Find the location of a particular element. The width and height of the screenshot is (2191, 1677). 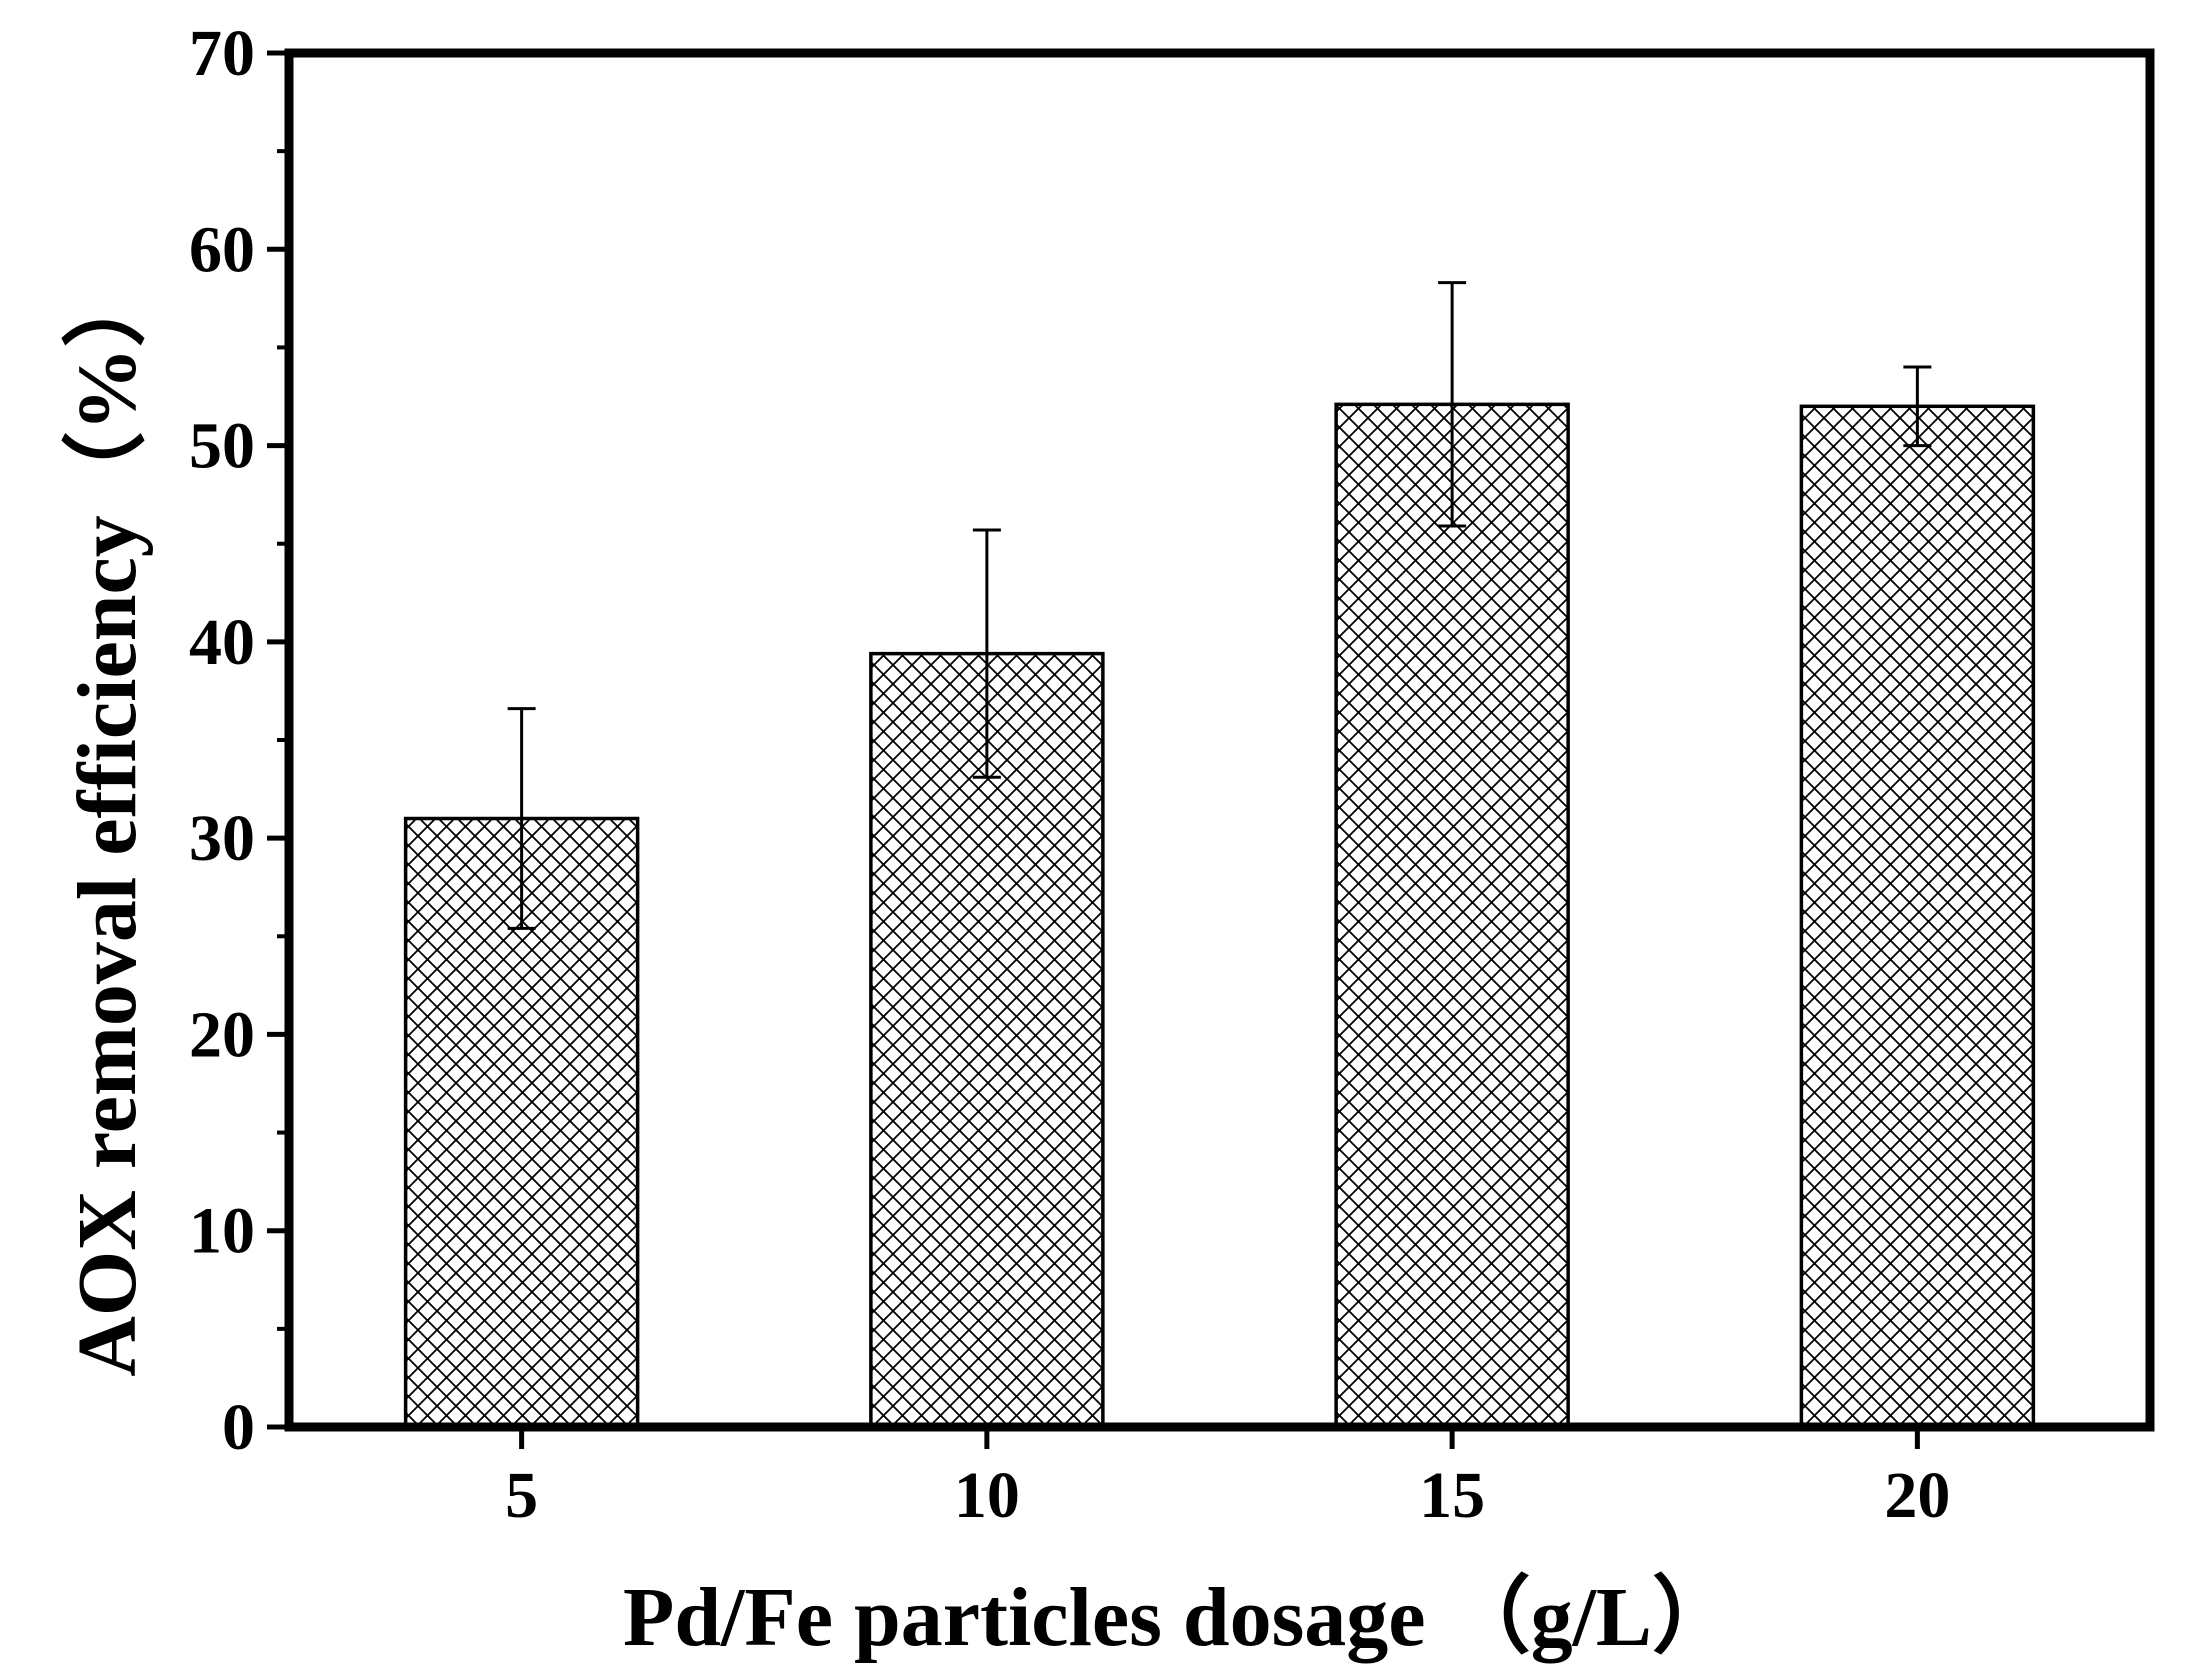

y-axis-ticks: 0 10 20 30 40 50 60 70 is located at coordinates (239, 740).